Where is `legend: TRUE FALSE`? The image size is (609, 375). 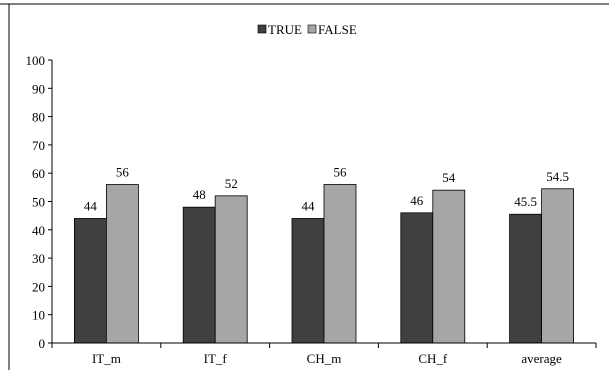
legend: TRUE FALSE is located at coordinates (307, 29).